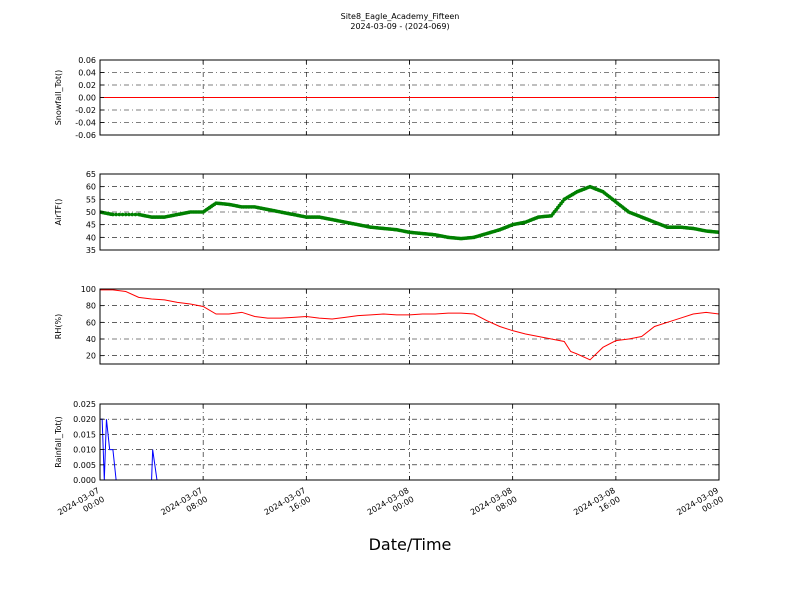 This screenshot has height=600, width=800. What do you see at coordinates (87, 85) in the screenshot?
I see `y-tick-label: 0.02` at bounding box center [87, 85].